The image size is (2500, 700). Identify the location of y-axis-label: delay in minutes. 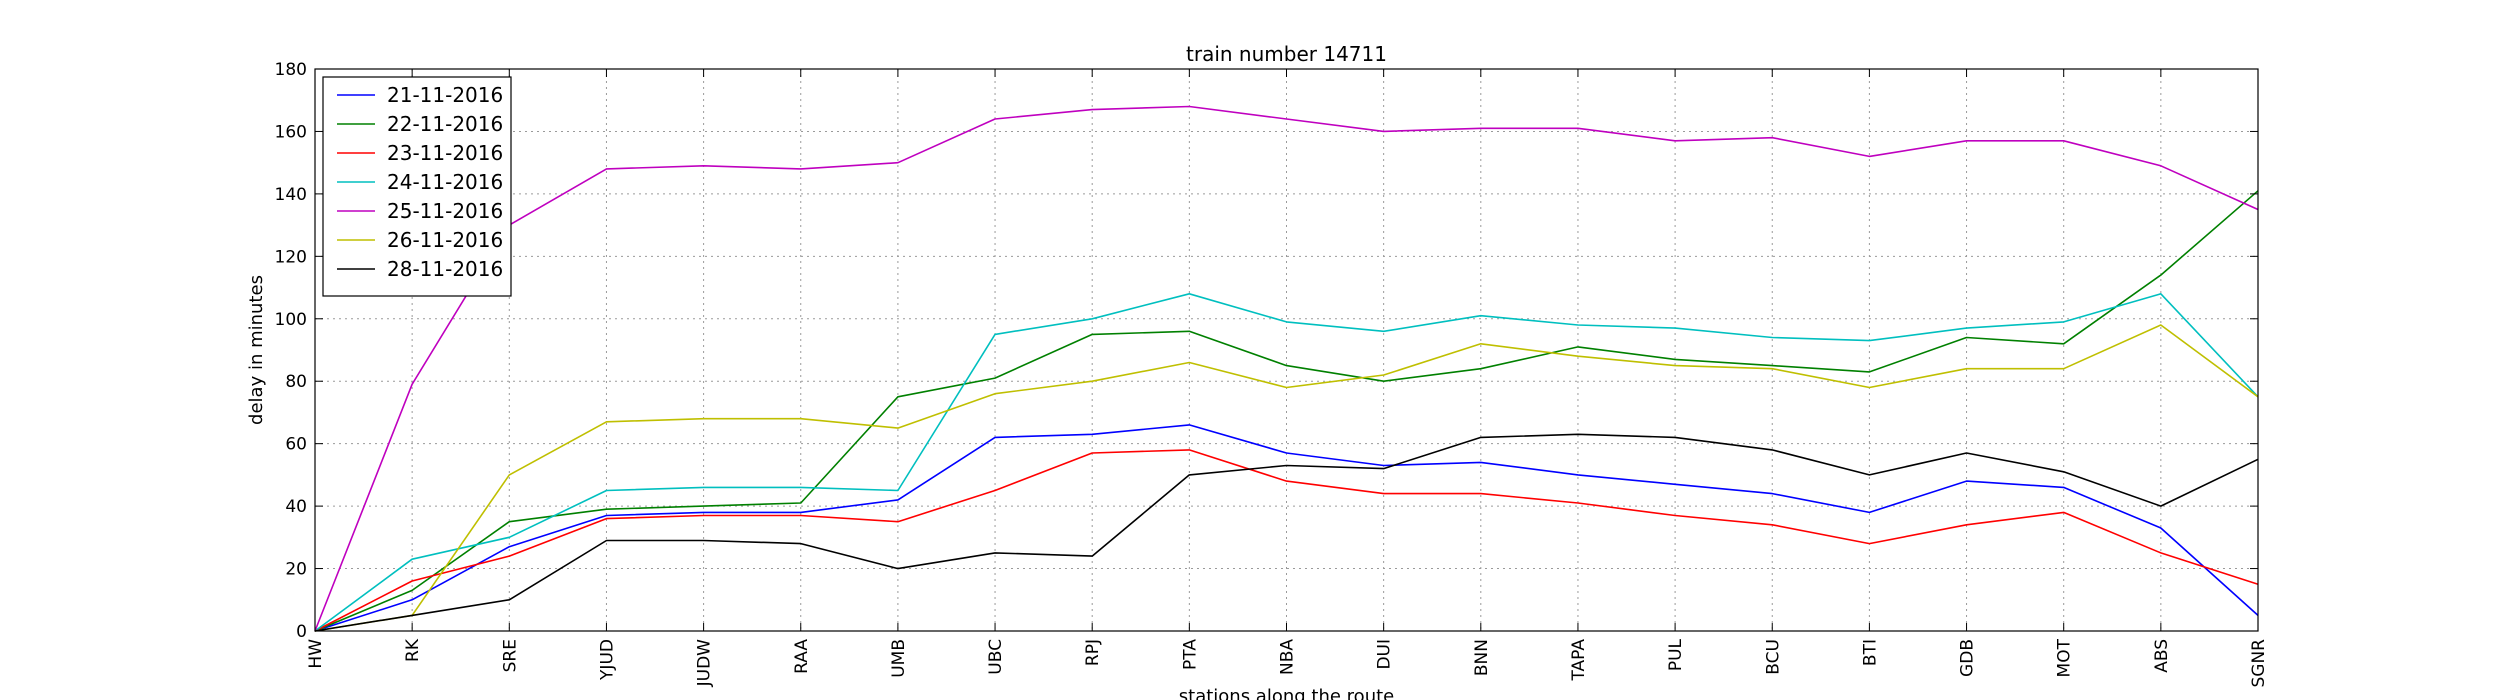
(256, 350).